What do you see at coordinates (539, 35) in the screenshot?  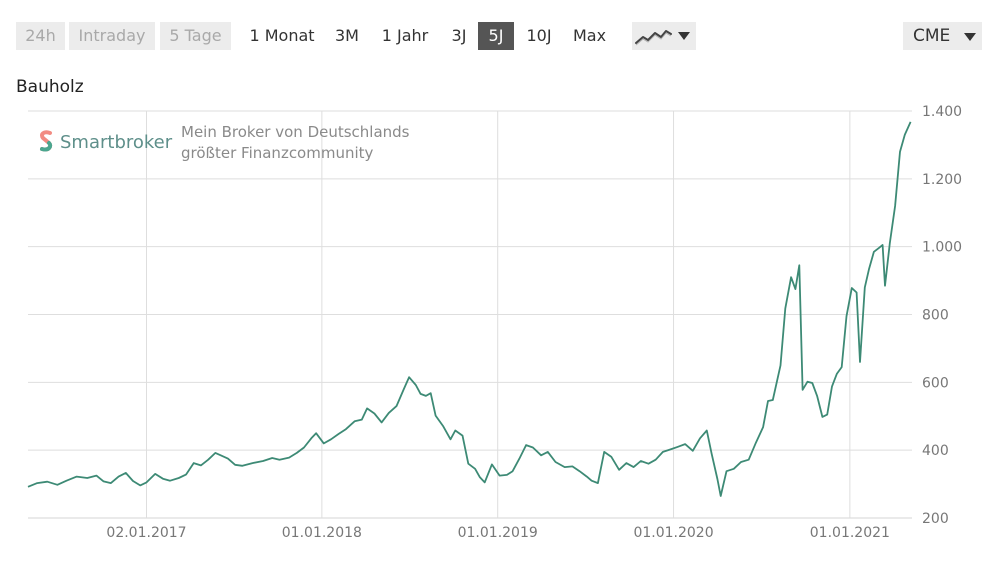 I see `range-10j-button: 10J` at bounding box center [539, 35].